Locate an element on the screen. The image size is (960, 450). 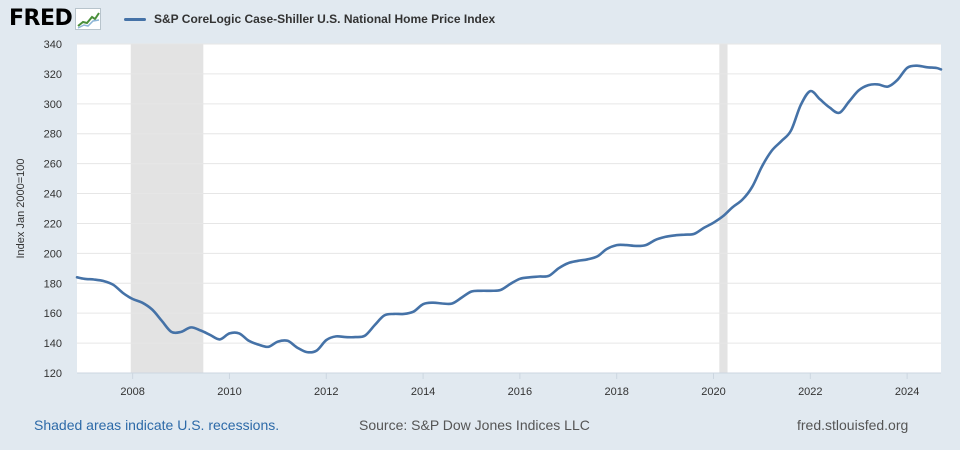
x-tick-label: 2016 is located at coordinates (520, 392).